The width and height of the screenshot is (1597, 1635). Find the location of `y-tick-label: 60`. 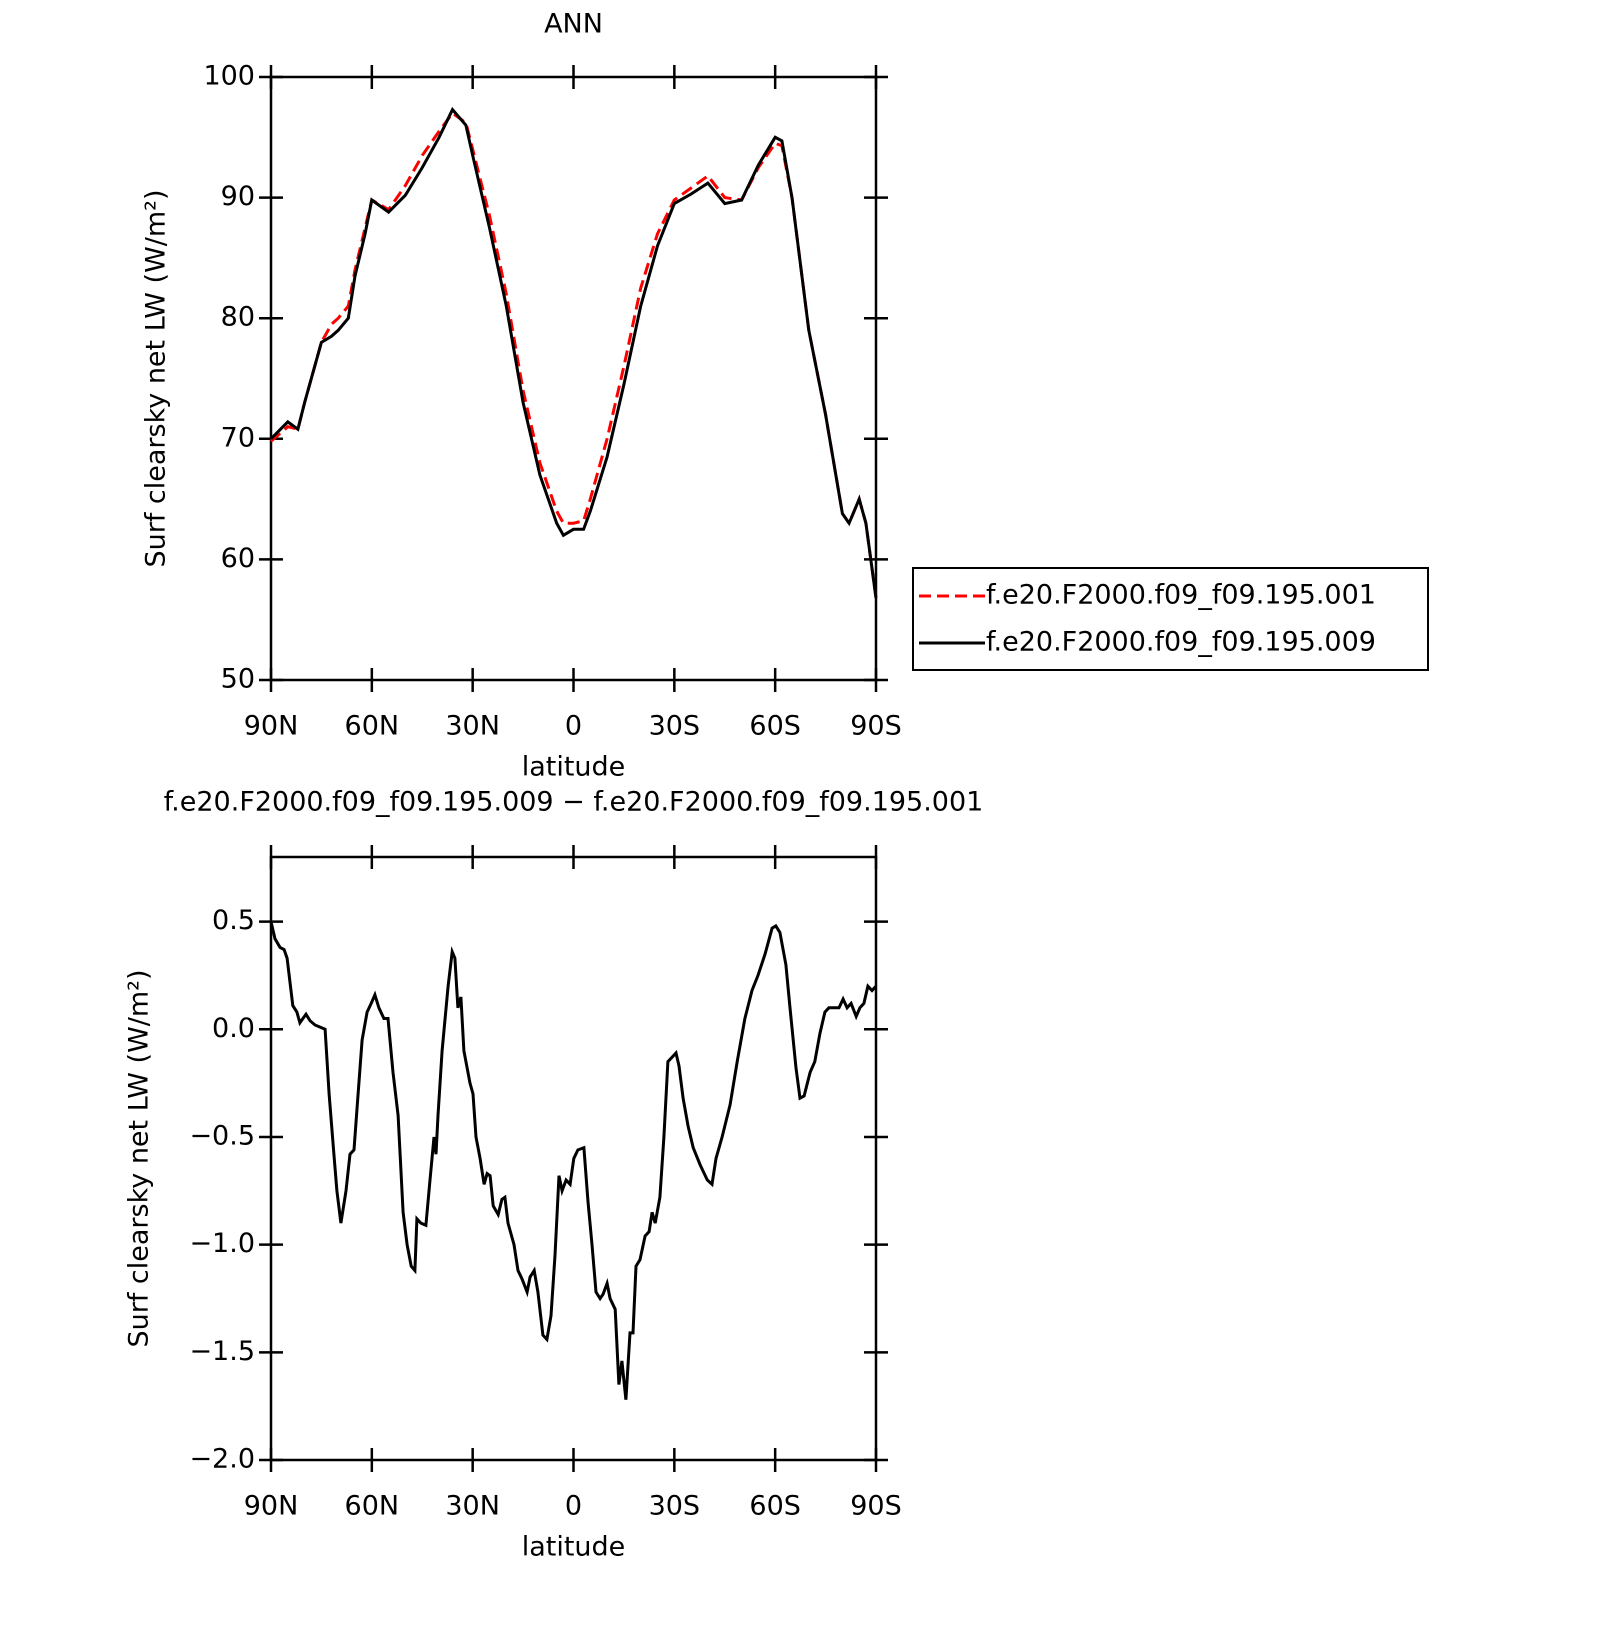

y-tick-label: 60 is located at coordinates (238, 558).